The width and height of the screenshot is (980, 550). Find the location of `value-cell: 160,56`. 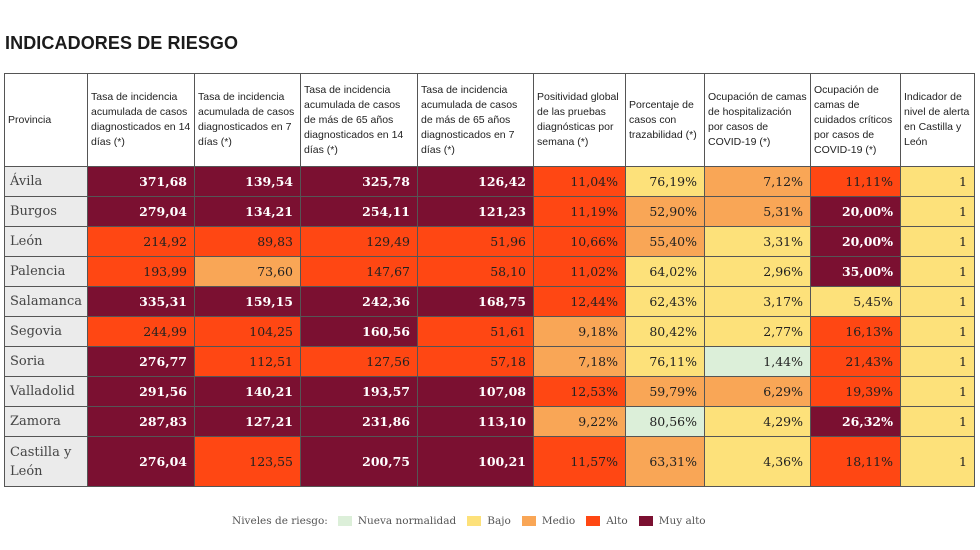

value-cell: 160,56 is located at coordinates (359, 331).